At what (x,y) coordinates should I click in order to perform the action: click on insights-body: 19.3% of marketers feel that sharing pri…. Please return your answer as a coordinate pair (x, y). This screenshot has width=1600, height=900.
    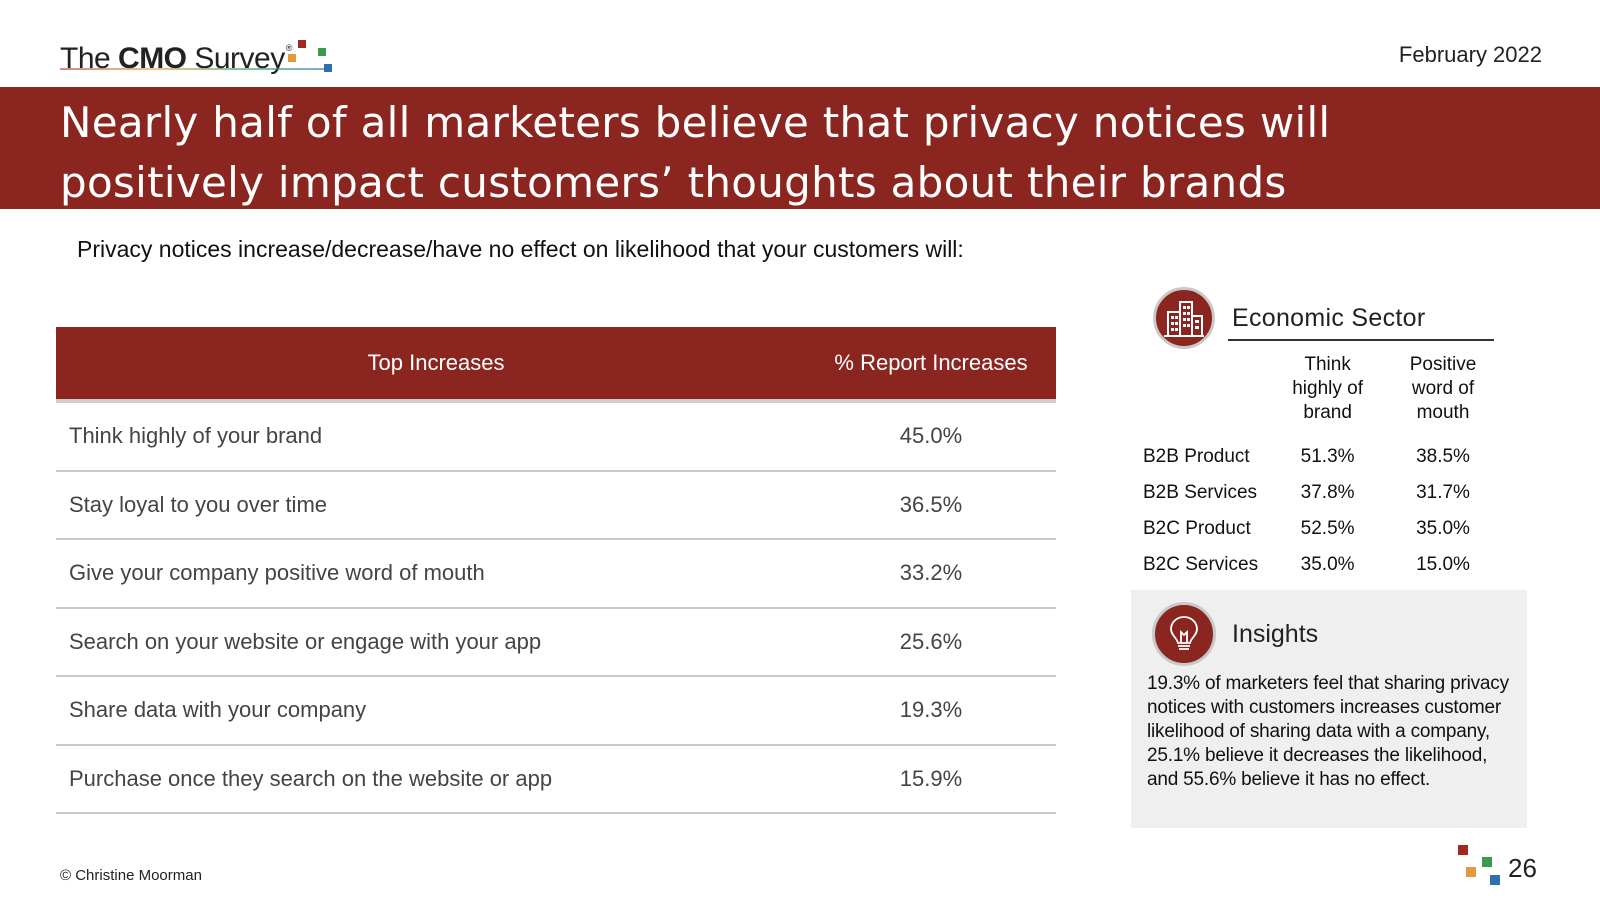
    Looking at the image, I should click on (1328, 731).